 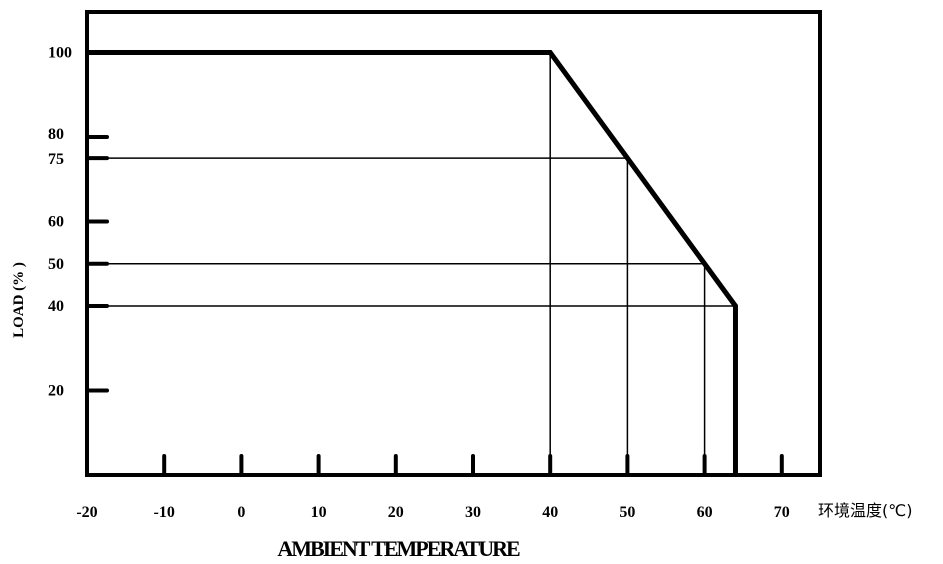 What do you see at coordinates (473, 465) in the screenshot?
I see `x-axis-ticks` at bounding box center [473, 465].